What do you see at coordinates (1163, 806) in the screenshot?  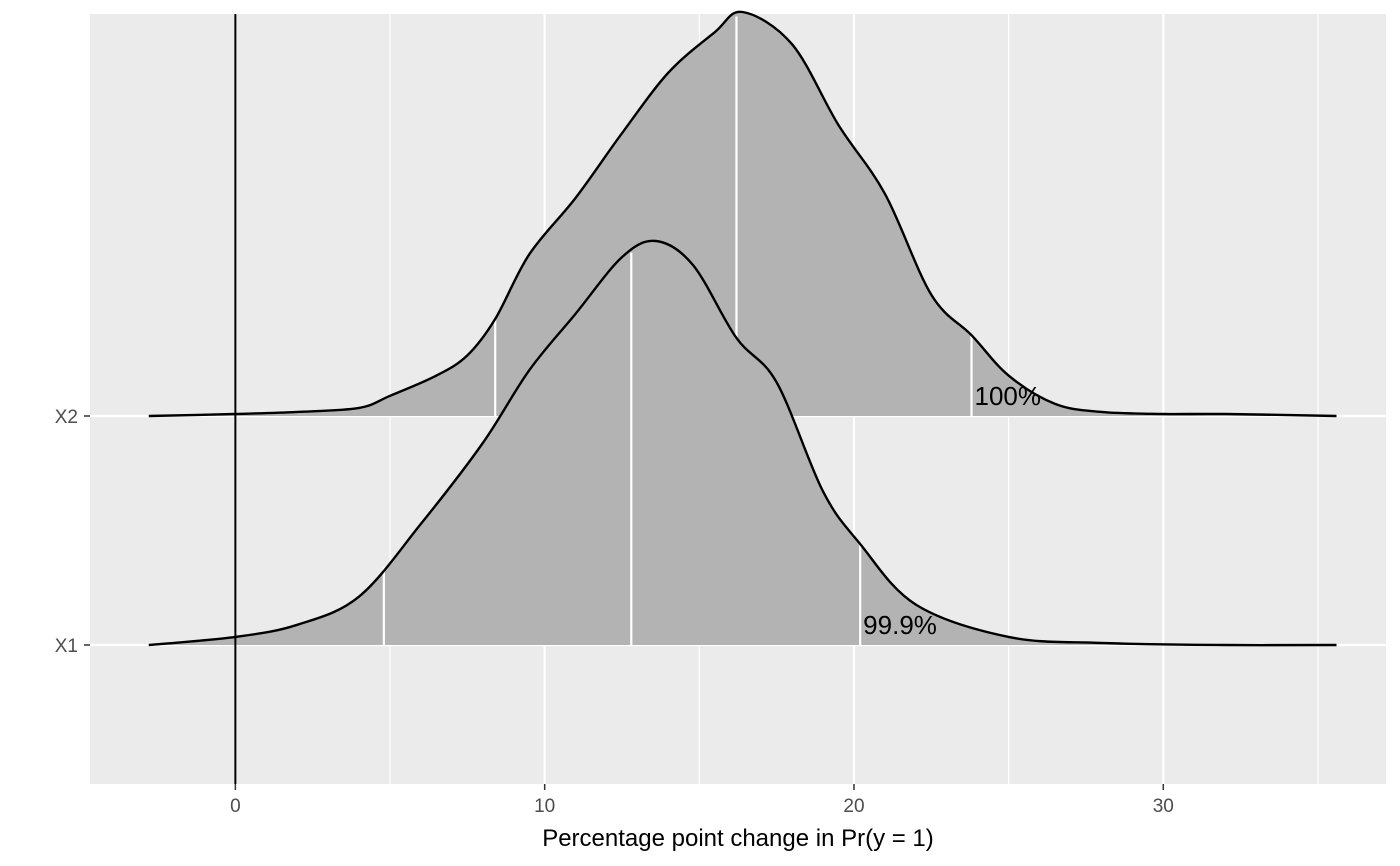 I see `x-tick-label-30: 30` at bounding box center [1163, 806].